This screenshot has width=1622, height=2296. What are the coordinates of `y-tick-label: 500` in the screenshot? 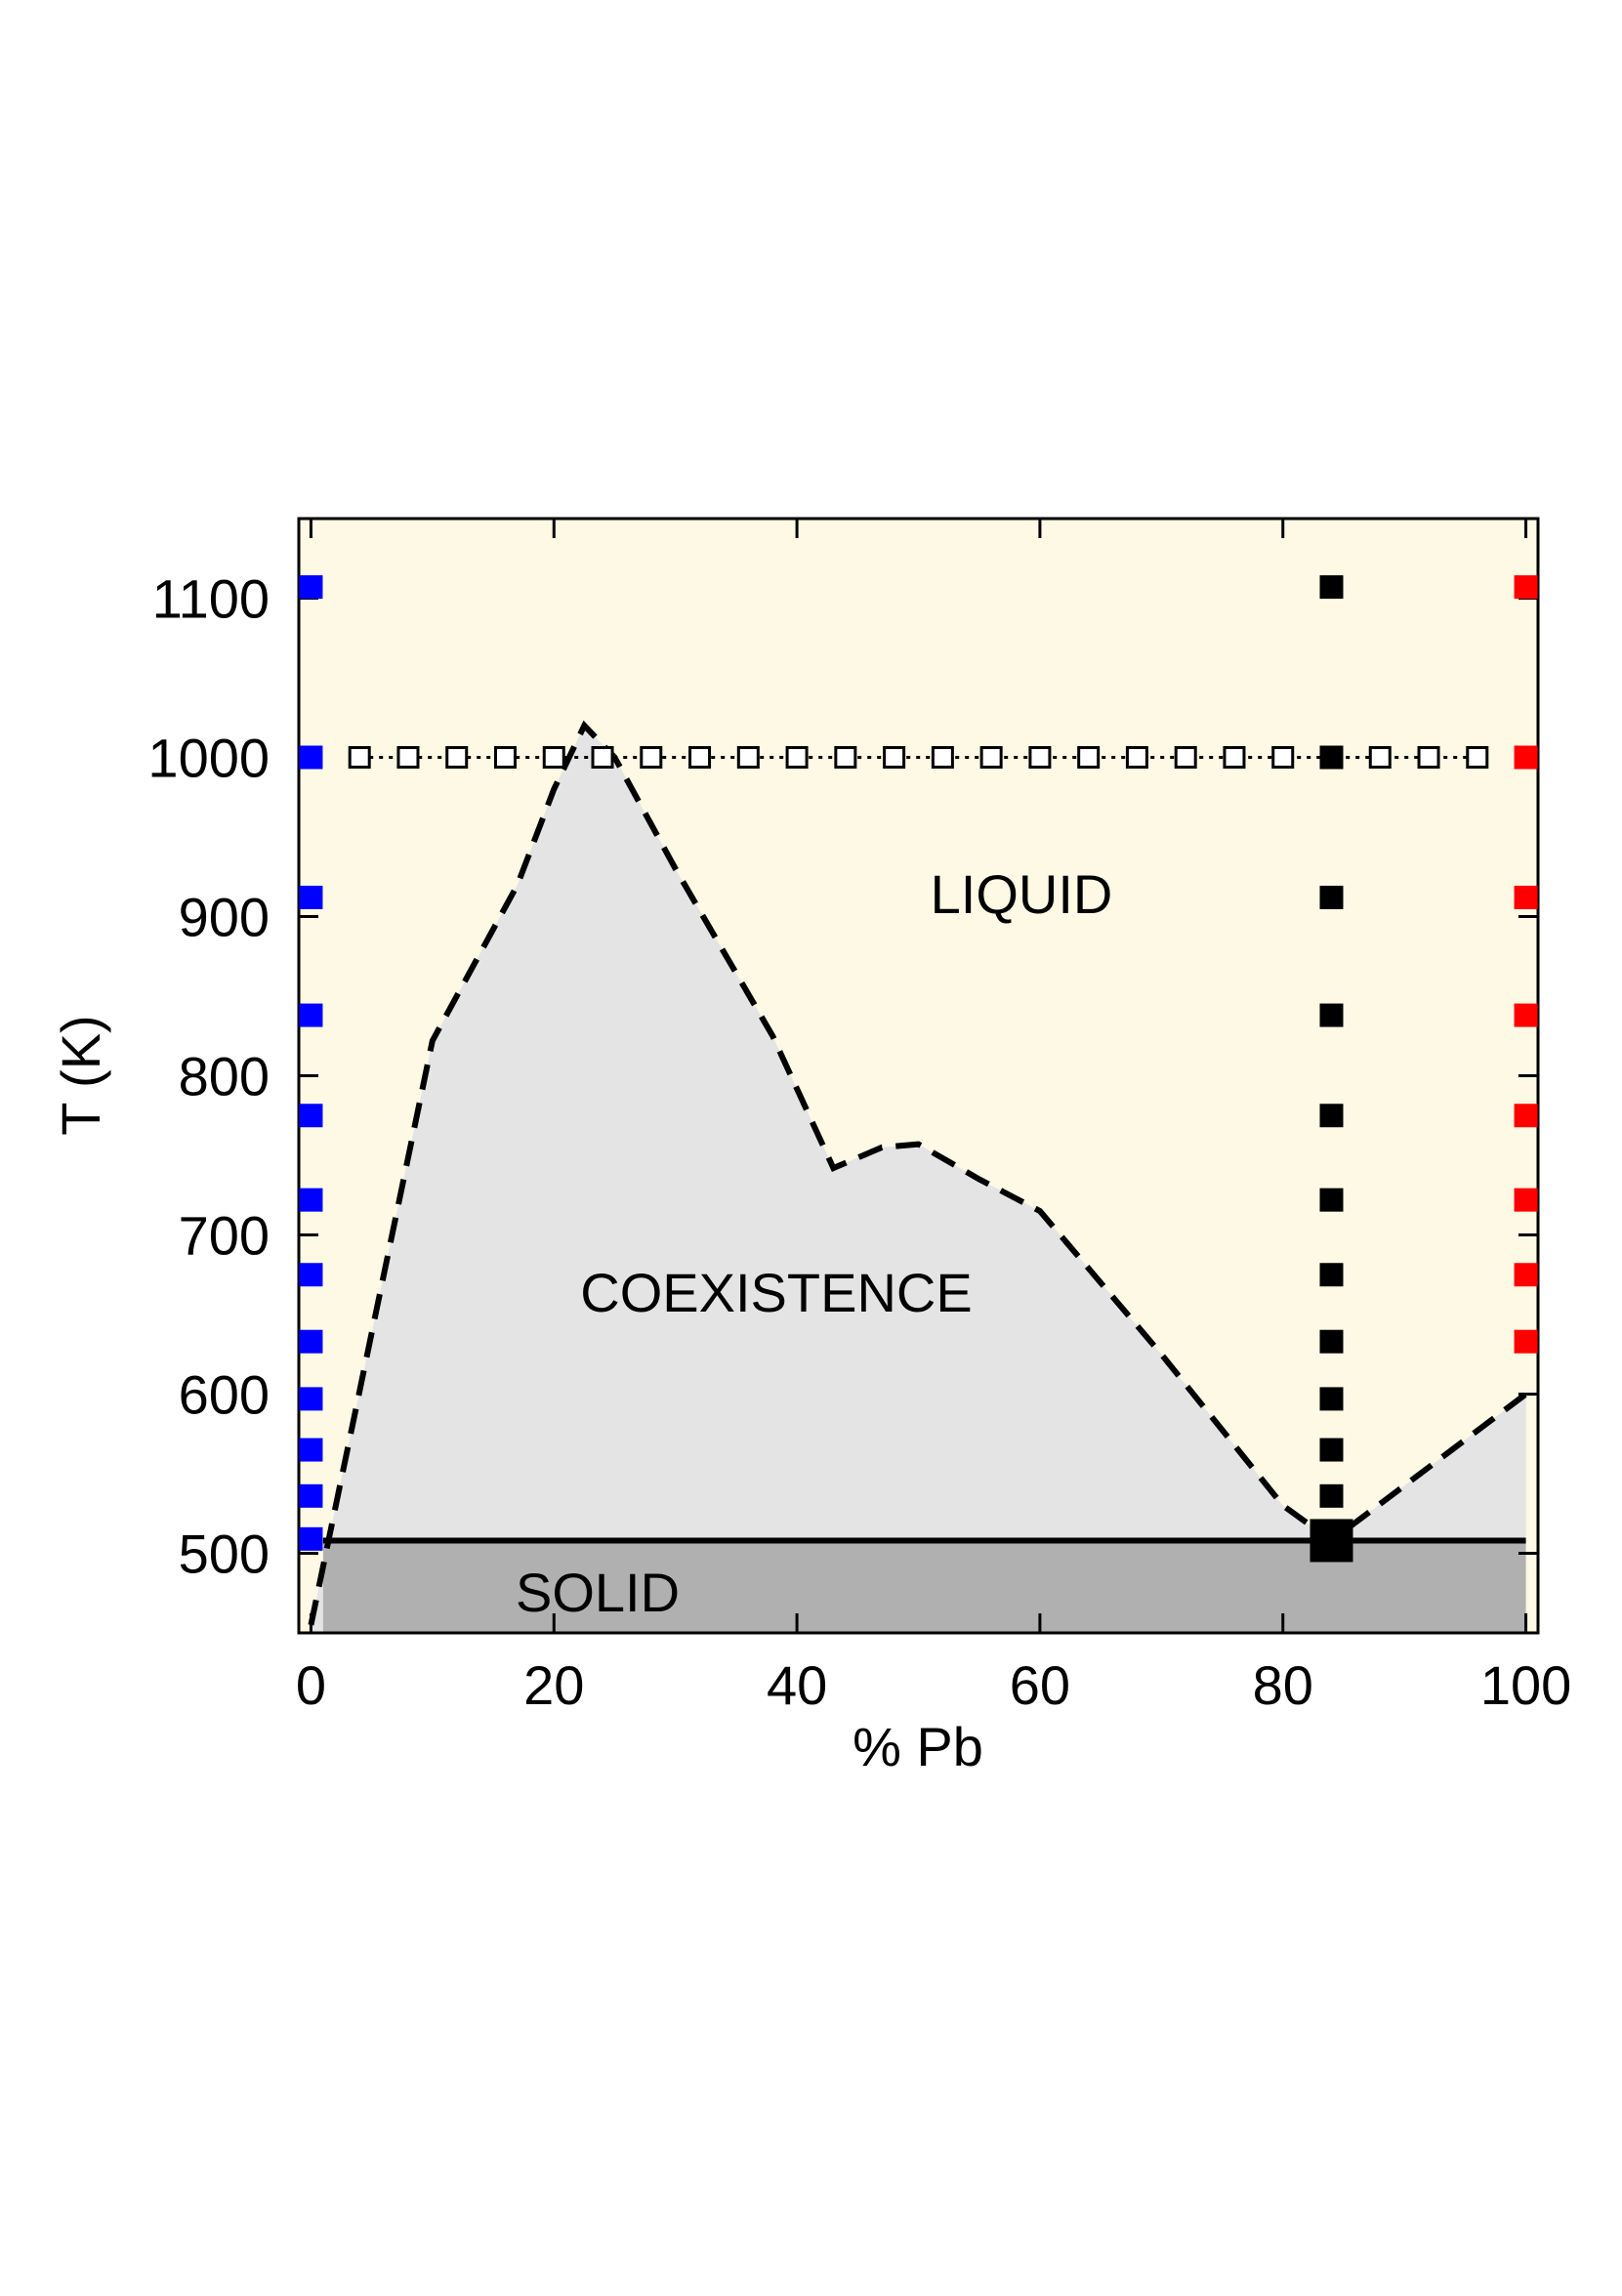 It's located at (224, 1554).